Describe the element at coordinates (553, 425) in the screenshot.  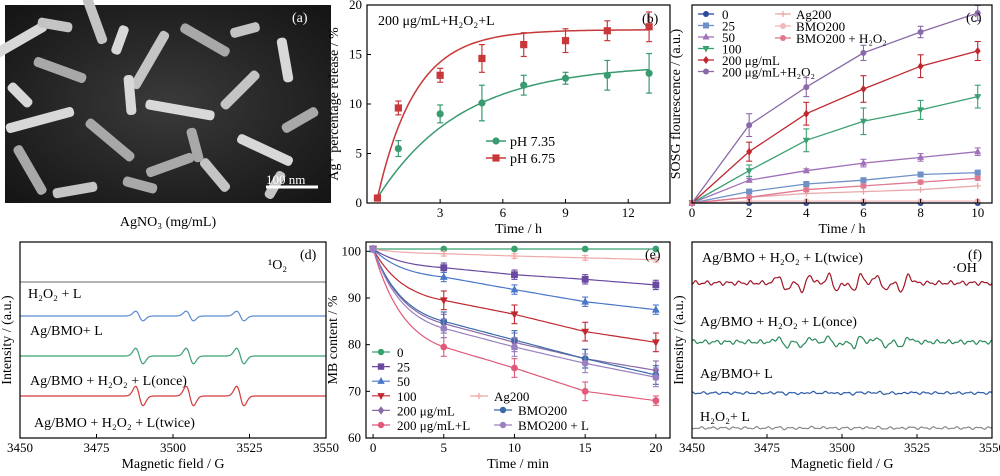
I see `panel-e-legend-label: BMO200 + L` at that location.